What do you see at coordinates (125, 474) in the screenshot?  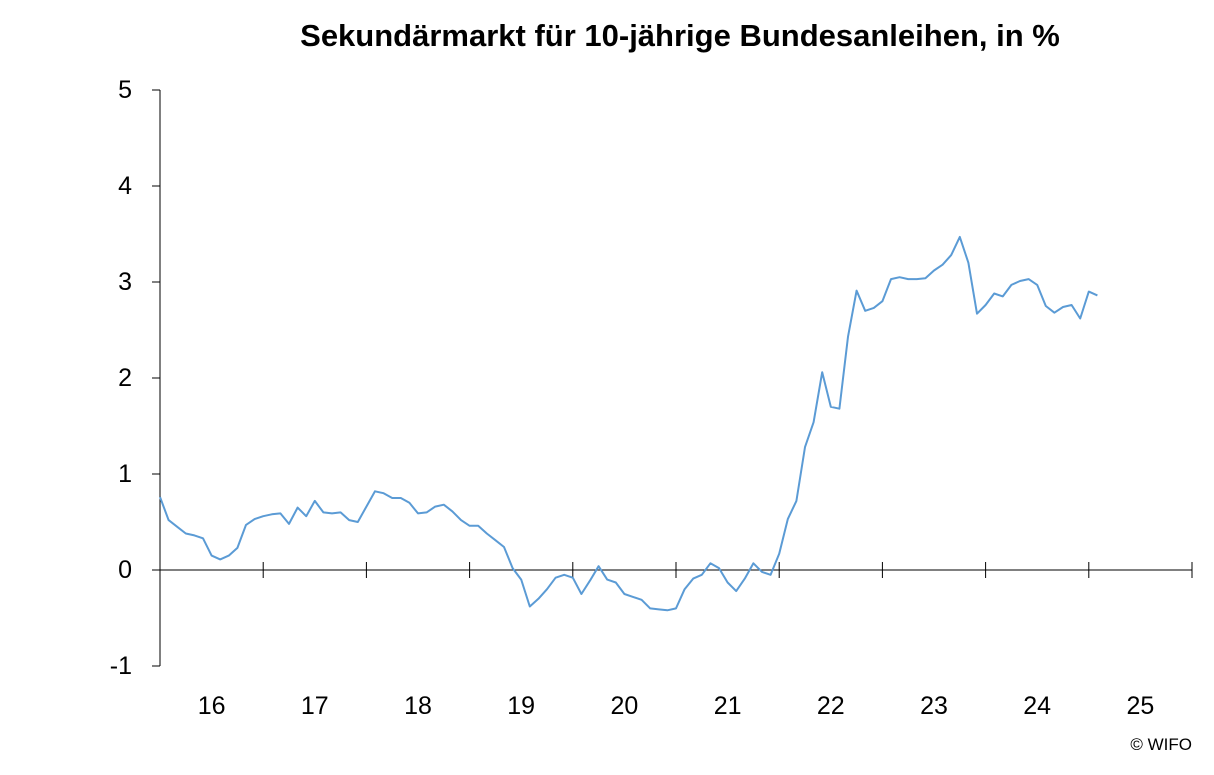 I see `y-tick-label: 1` at bounding box center [125, 474].